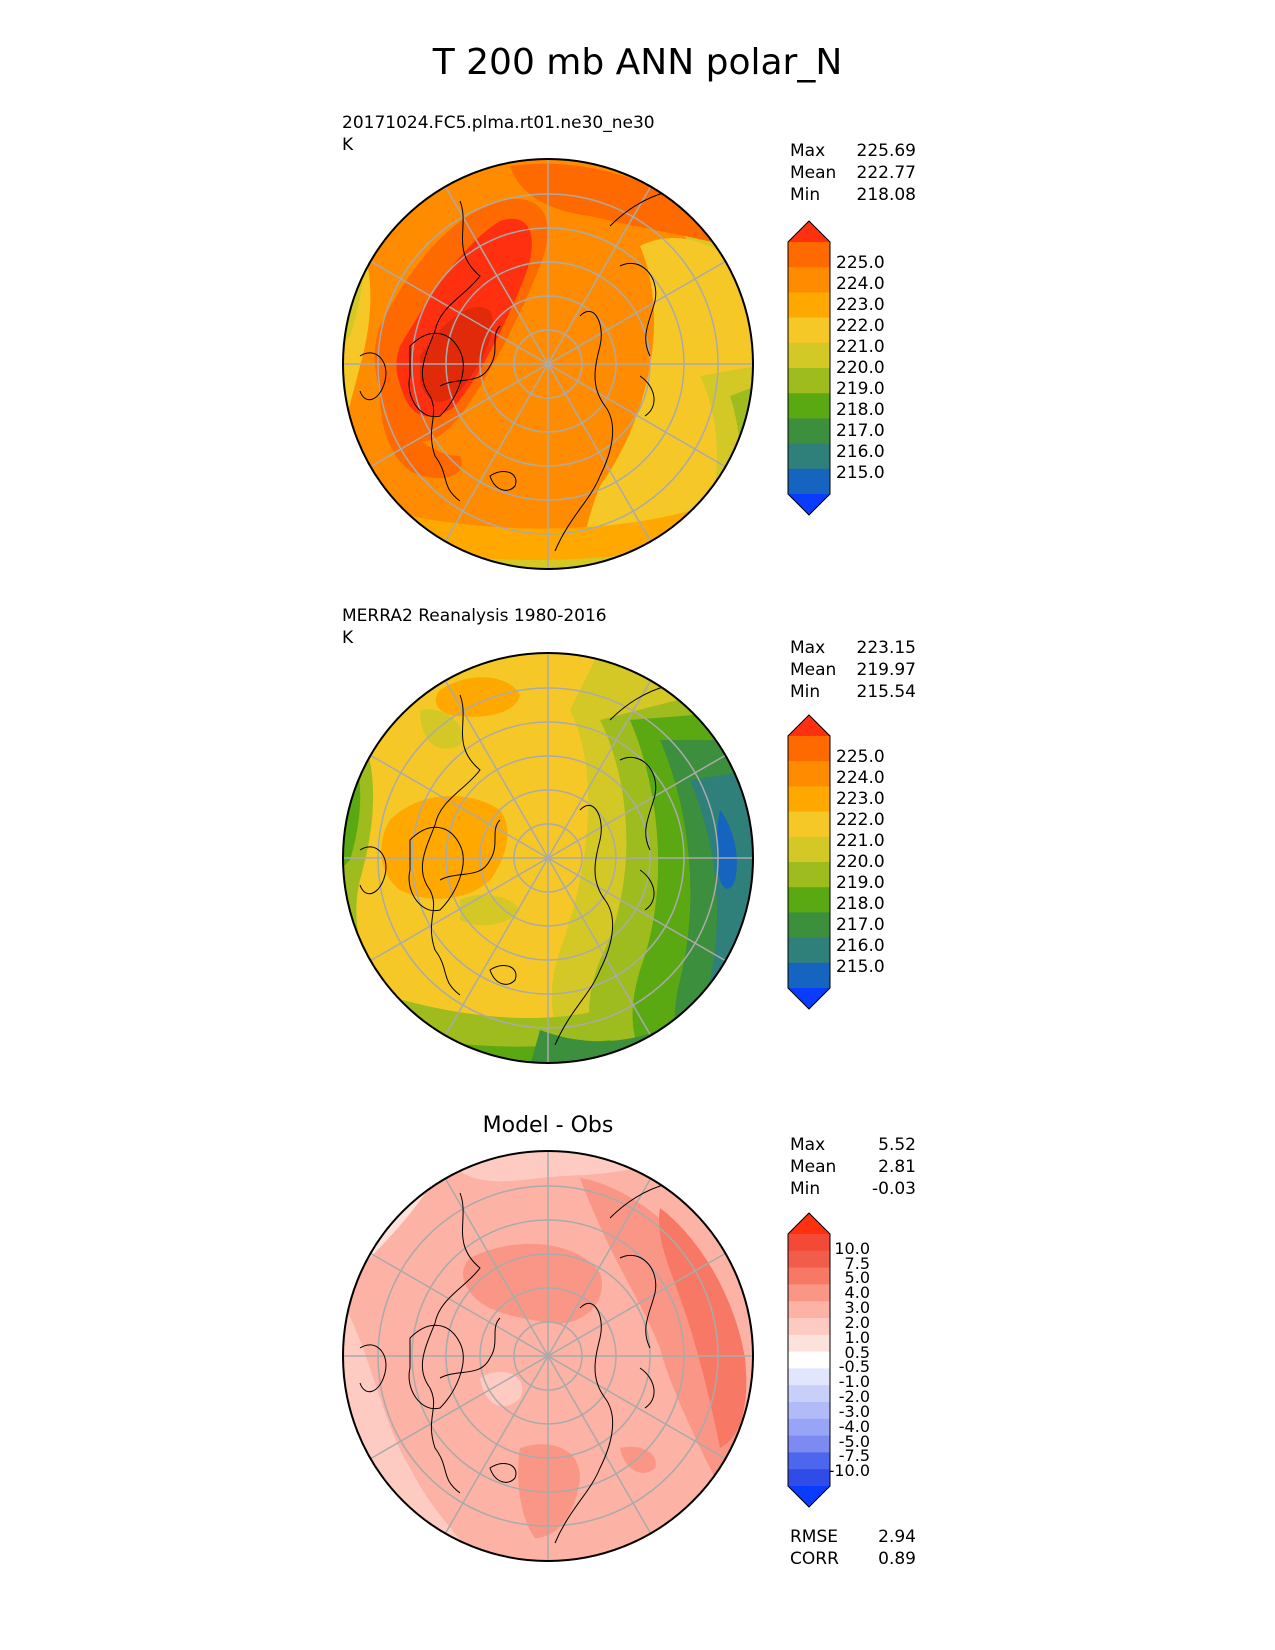 Image resolution: width=1275 pixels, height=1650 pixels. I want to click on panel2-stat-min: Min 215.54, so click(853, 692).